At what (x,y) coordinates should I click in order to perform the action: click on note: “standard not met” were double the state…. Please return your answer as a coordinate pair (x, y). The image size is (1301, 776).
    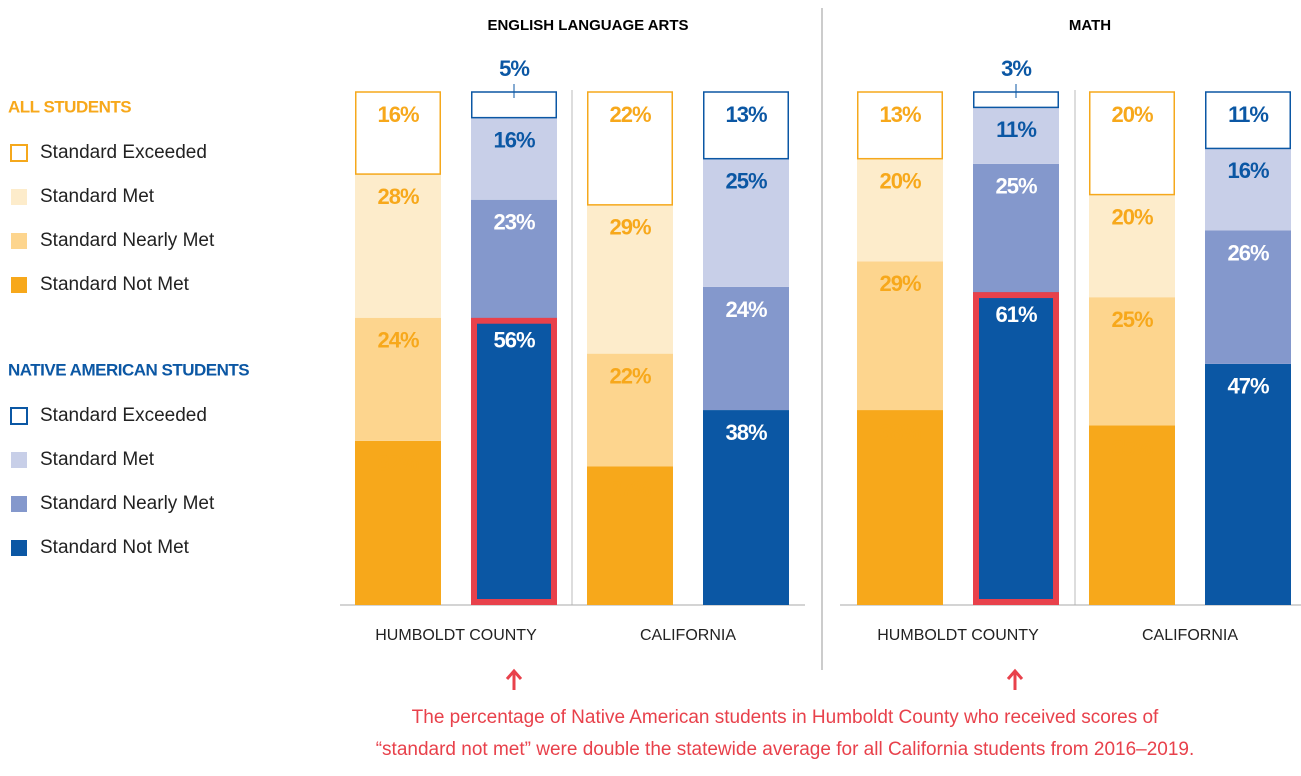
    Looking at the image, I should click on (785, 749).